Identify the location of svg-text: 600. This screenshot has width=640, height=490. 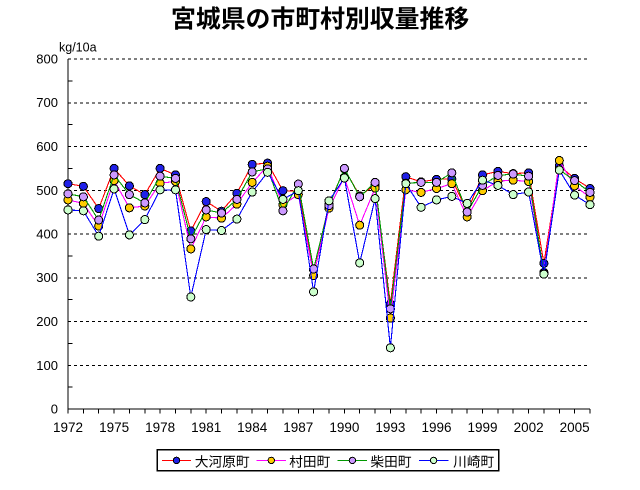
(47, 146).